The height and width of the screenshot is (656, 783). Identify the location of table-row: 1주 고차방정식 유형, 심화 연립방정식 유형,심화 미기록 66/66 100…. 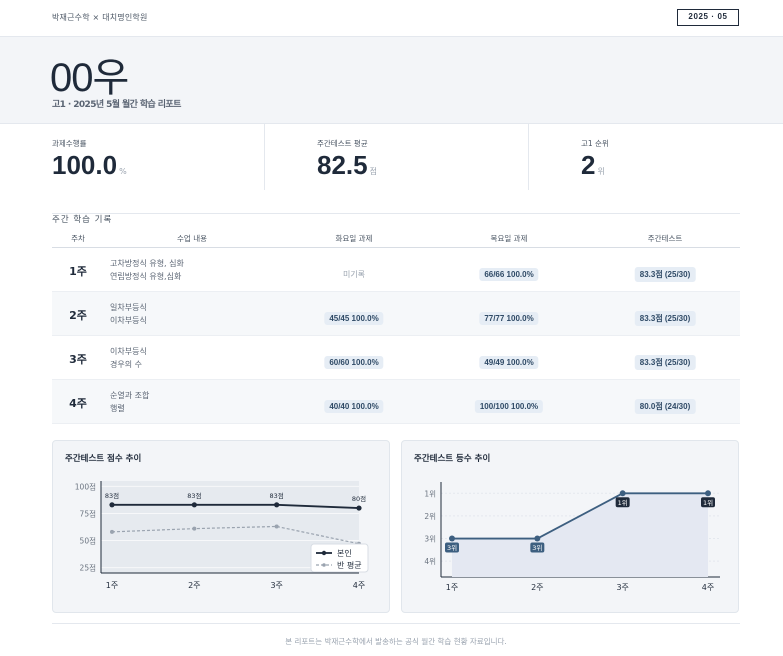
(396, 270).